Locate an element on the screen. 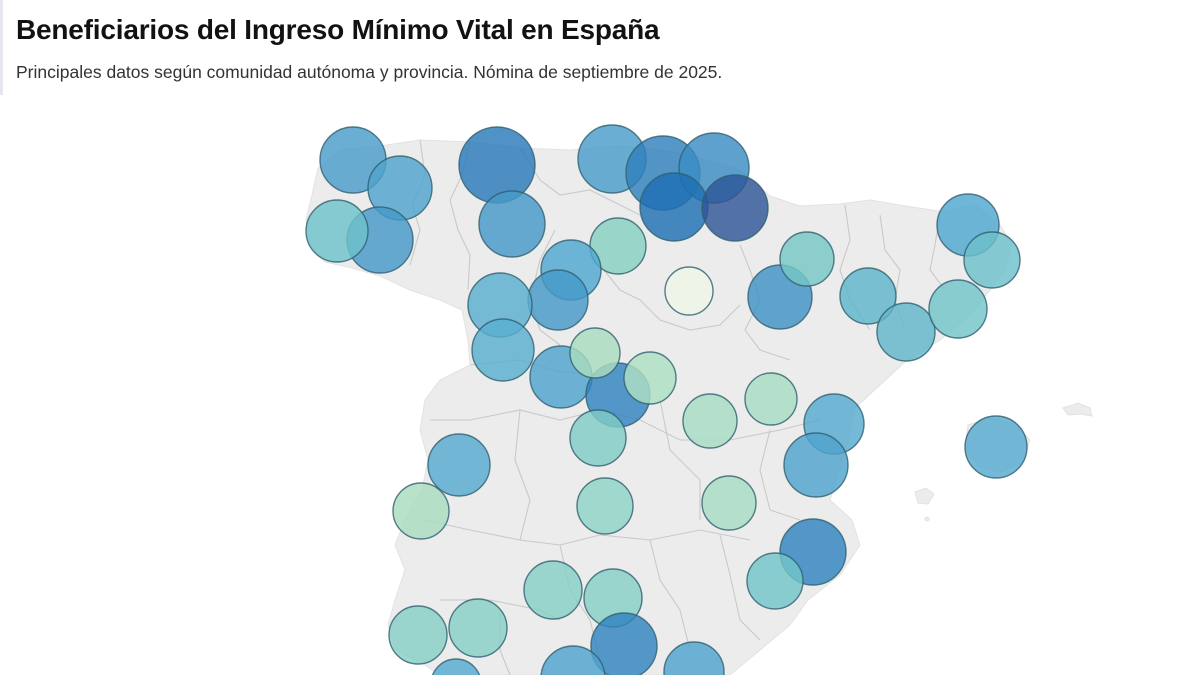  formentera-island is located at coordinates (927, 519).